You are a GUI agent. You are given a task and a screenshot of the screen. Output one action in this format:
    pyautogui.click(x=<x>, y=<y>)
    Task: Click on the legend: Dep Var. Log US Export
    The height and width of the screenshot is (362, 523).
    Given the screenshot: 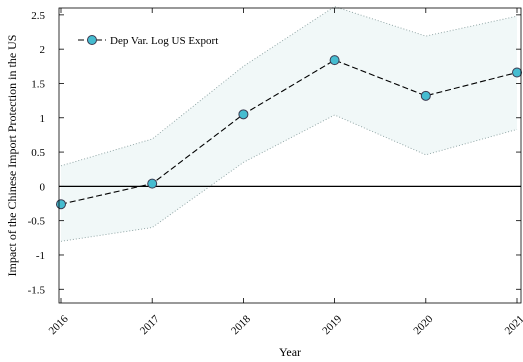 What is the action you would take?
    pyautogui.click(x=148, y=41)
    